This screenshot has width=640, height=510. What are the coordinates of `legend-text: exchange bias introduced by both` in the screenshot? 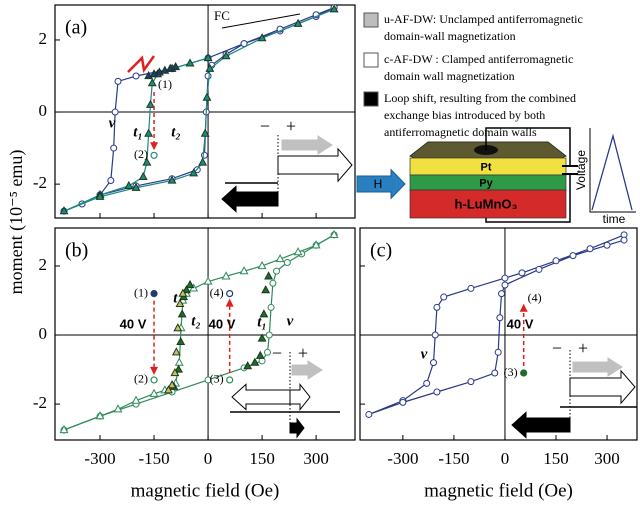 It's located at (464, 115).